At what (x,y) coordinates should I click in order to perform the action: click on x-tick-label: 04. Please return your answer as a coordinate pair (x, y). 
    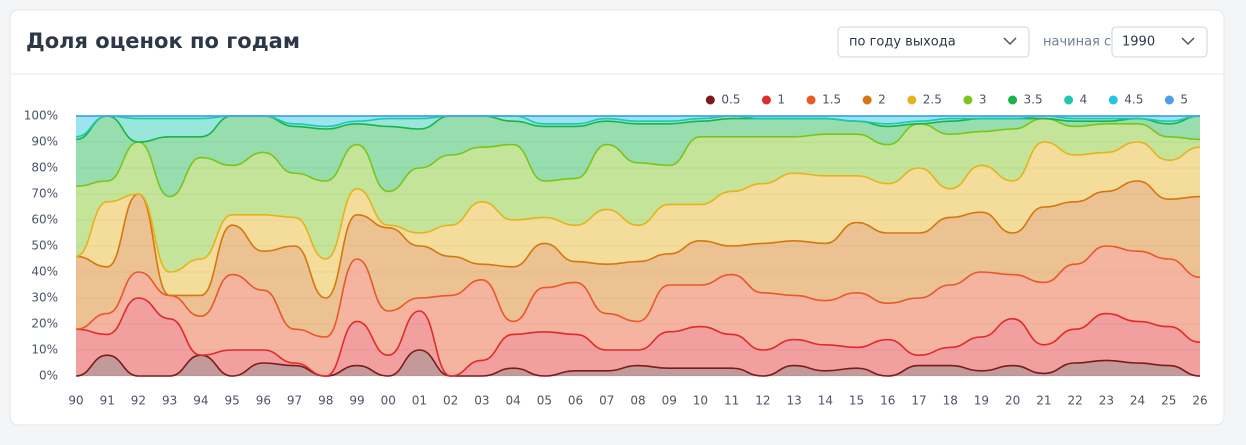
    Looking at the image, I should click on (512, 401).